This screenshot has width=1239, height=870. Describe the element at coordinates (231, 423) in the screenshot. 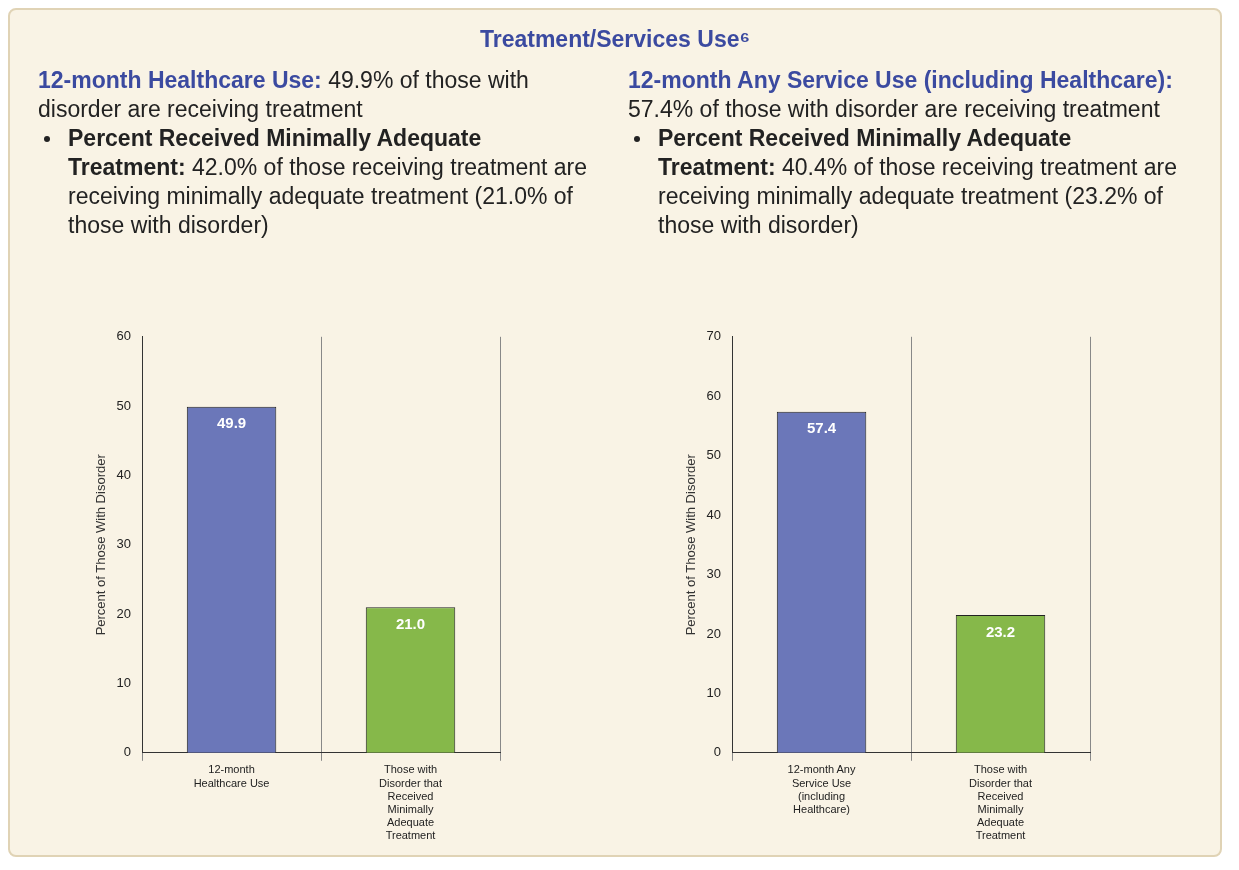

I see `data-label: 49.9` at that location.